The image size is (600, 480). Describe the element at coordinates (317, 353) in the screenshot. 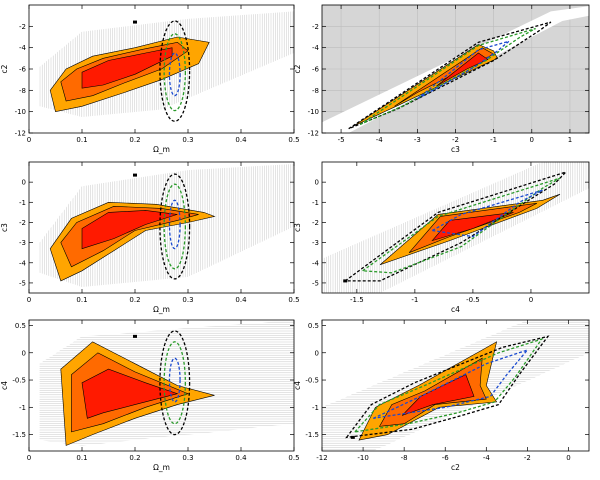

I see `y-tick-label: 0` at that location.